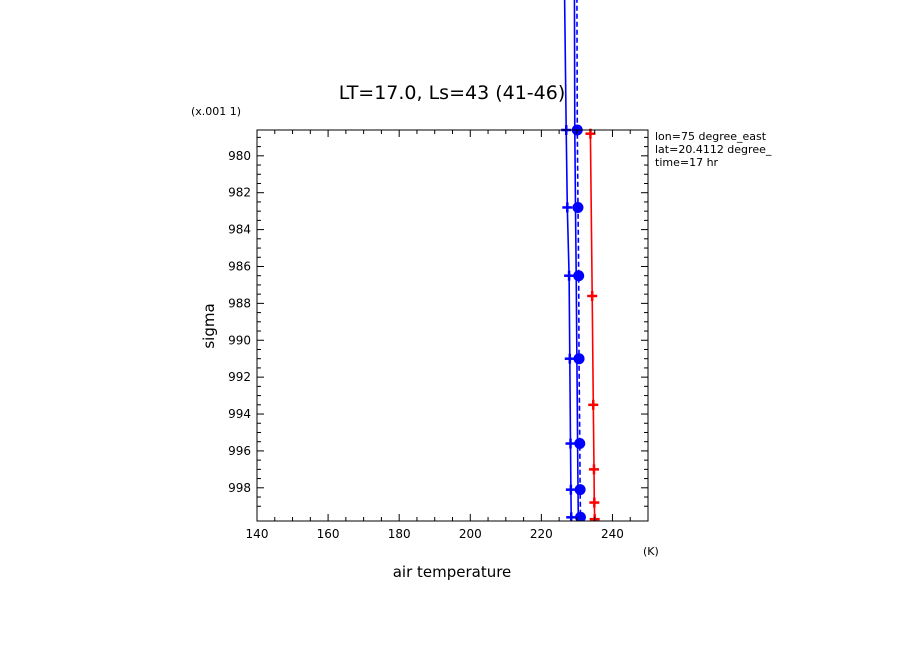  I want to click on y-tick-label: 998, so click(239, 488).